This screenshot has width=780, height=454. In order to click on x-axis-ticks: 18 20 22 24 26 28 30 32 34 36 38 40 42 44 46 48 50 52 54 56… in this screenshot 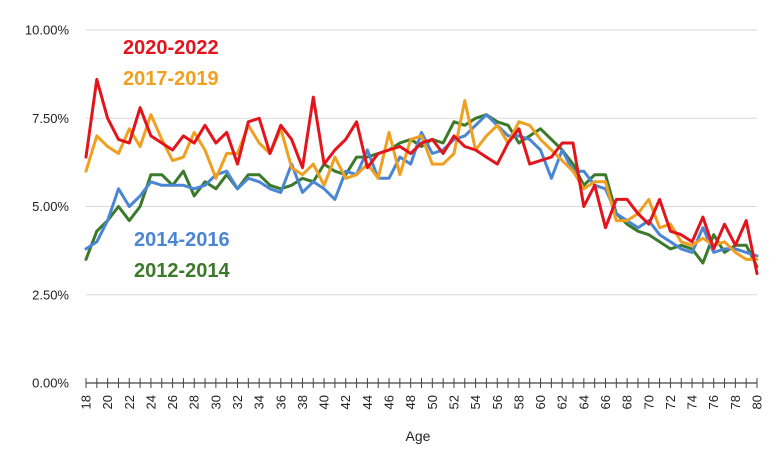, I will do `click(422, 402)`.